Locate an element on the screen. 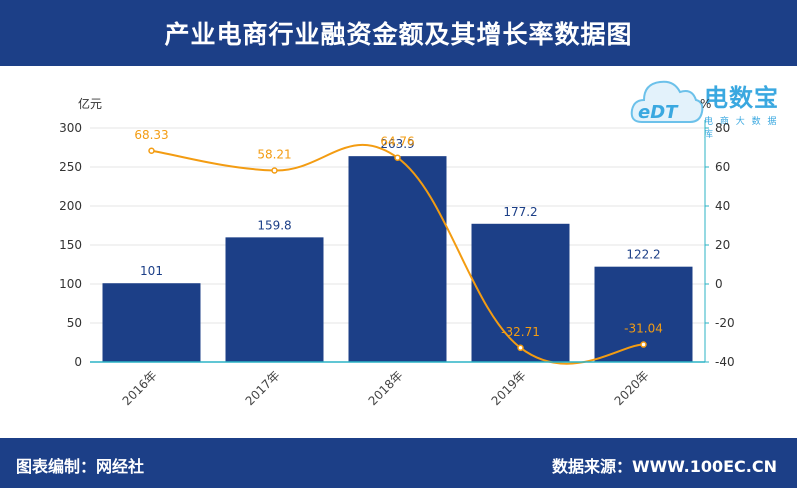  right-tick-label: -40 is located at coordinates (725, 362).